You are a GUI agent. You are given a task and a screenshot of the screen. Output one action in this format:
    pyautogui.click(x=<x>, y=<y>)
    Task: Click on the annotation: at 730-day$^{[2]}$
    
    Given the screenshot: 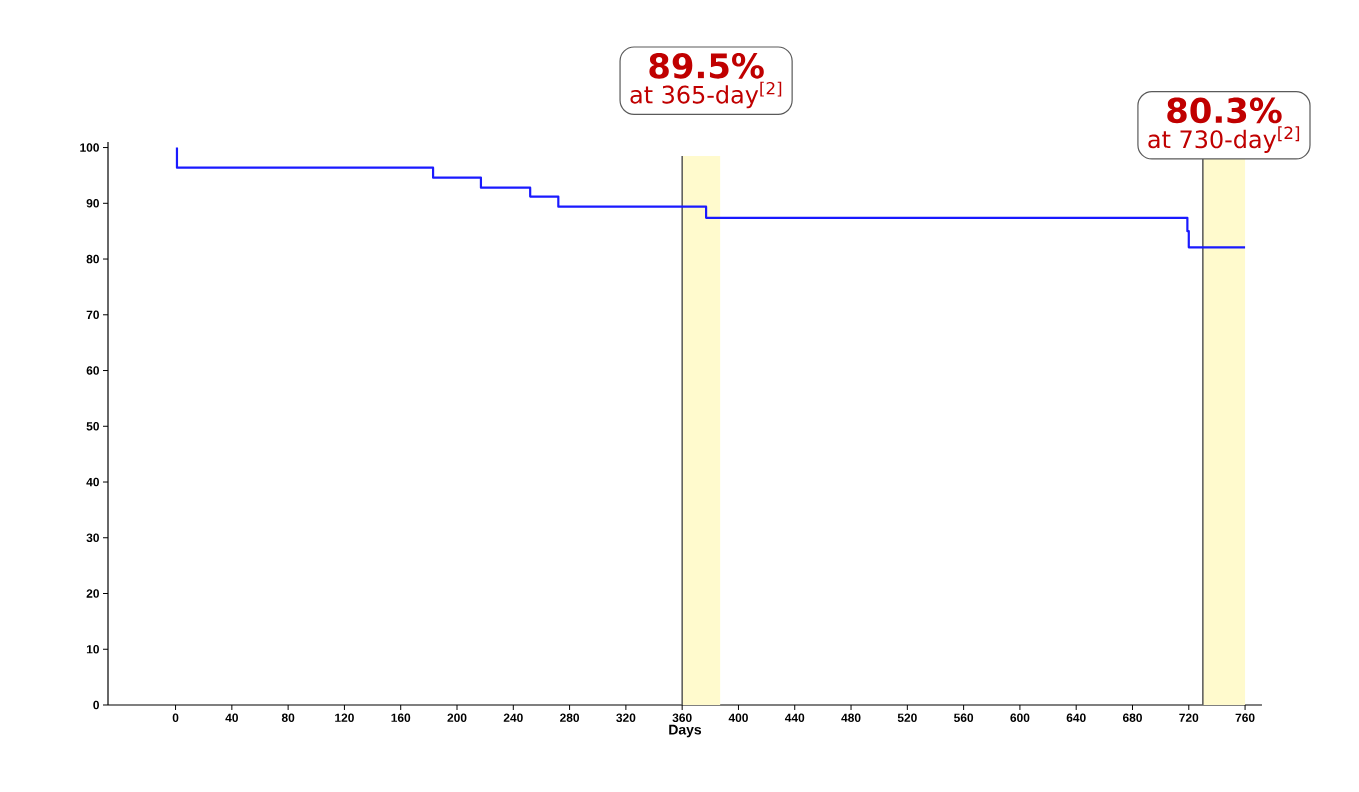 What is the action you would take?
    pyautogui.click(x=1224, y=139)
    